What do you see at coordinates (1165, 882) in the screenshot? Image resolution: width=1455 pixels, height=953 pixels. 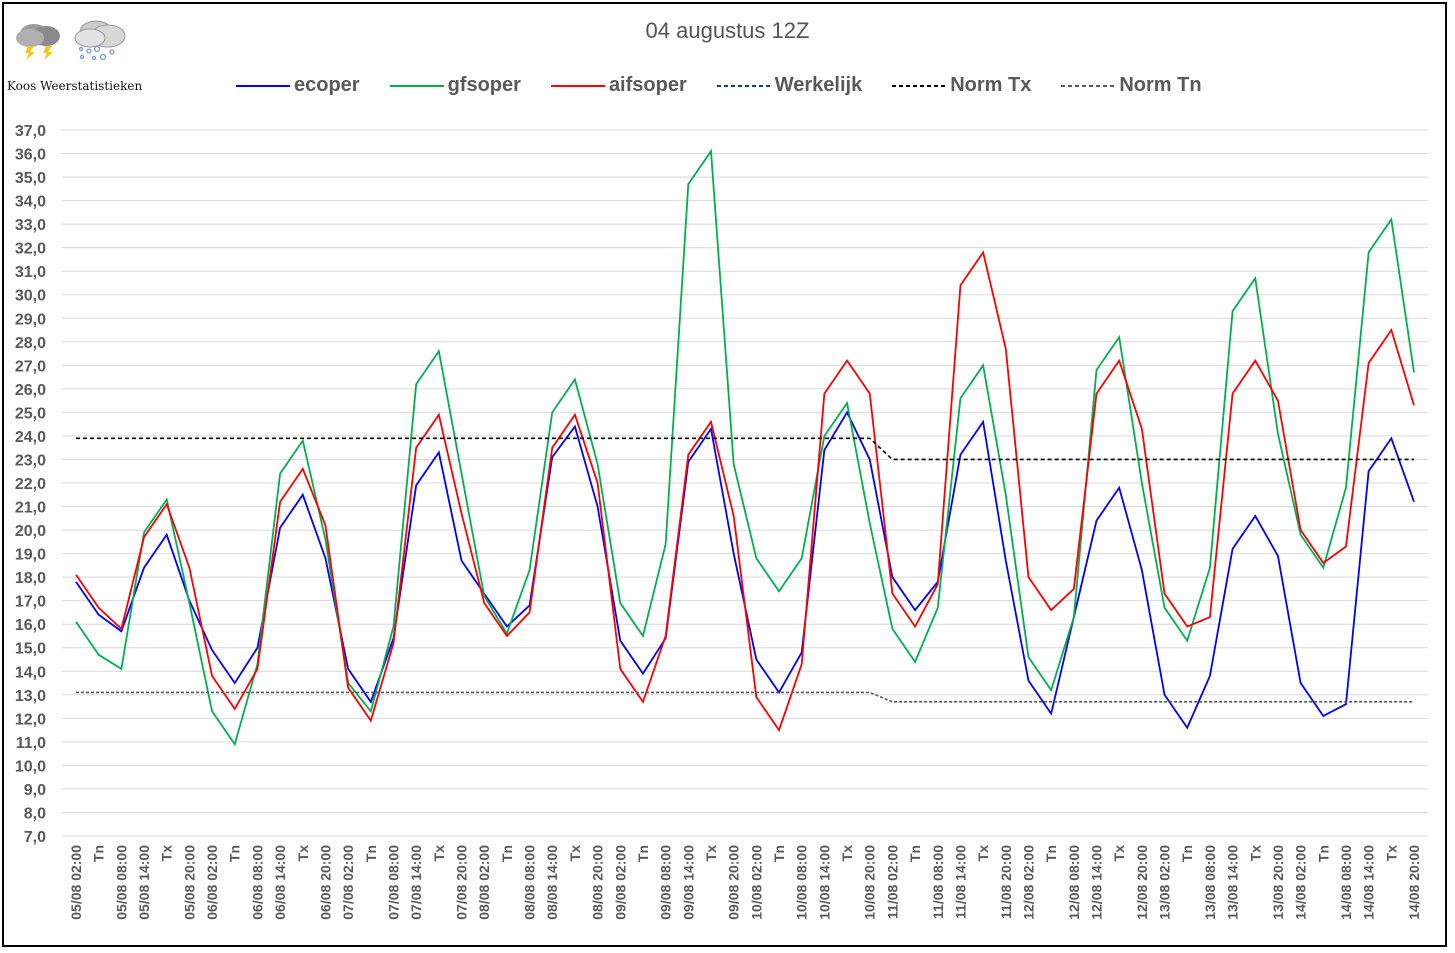 I see `x-tick-label: 13/08 02:00` at bounding box center [1165, 882].